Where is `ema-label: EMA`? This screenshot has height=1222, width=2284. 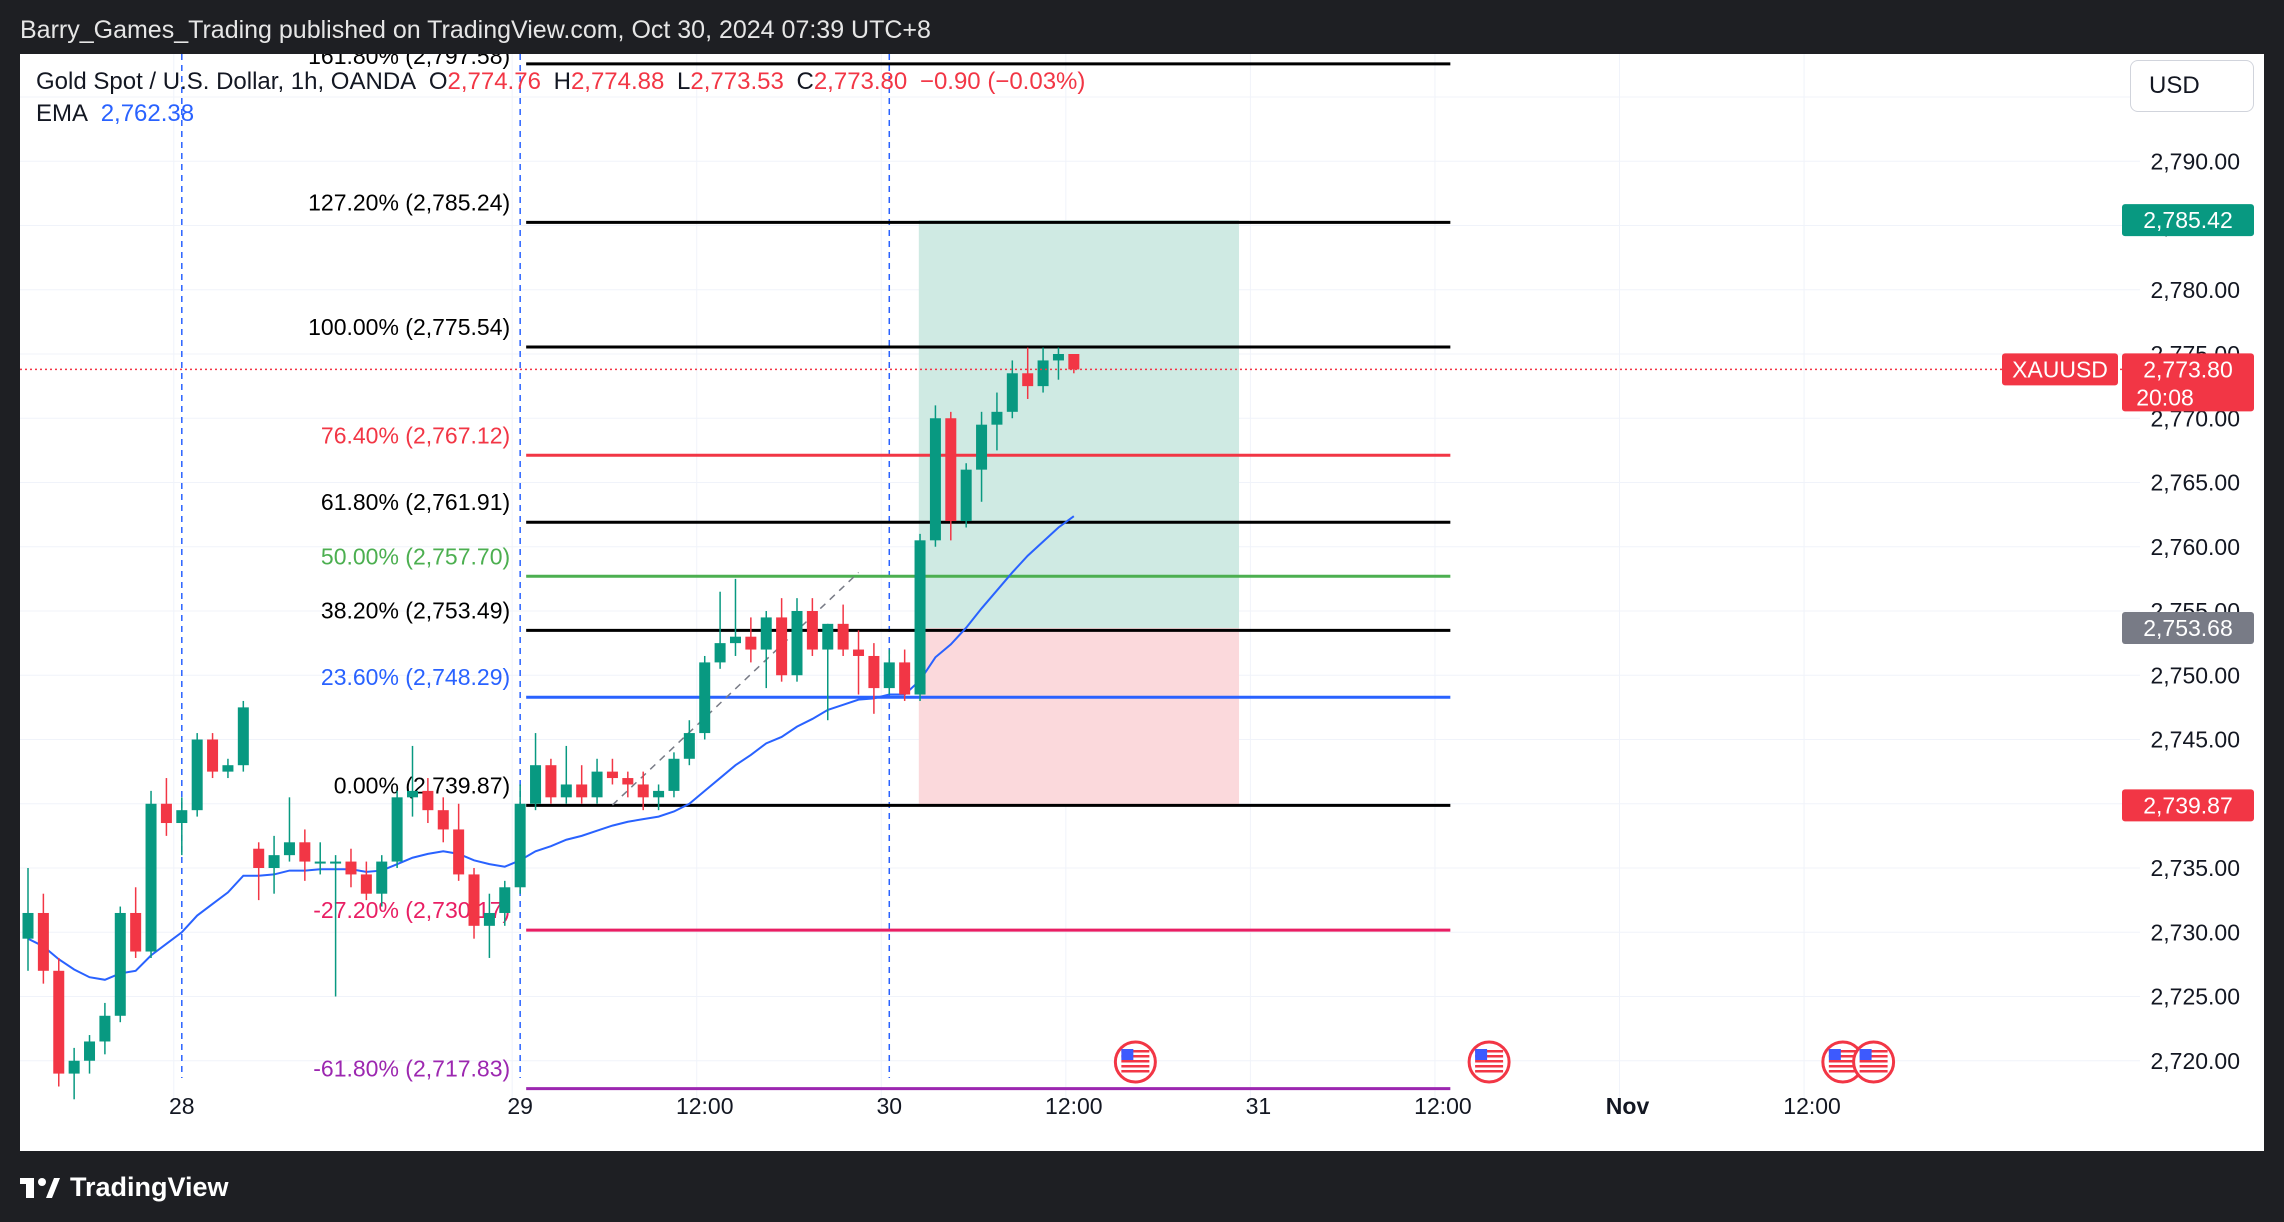
ema-label: EMA is located at coordinates (62, 113).